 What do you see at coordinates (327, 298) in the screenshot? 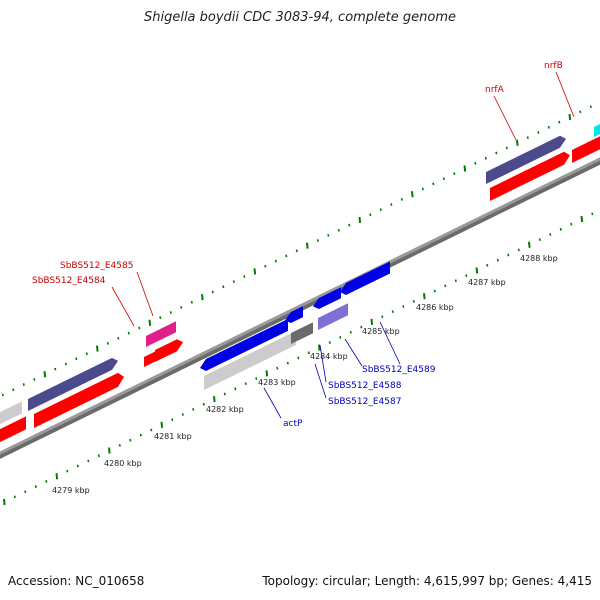
I see `feature-blue-mid` at bounding box center [327, 298].